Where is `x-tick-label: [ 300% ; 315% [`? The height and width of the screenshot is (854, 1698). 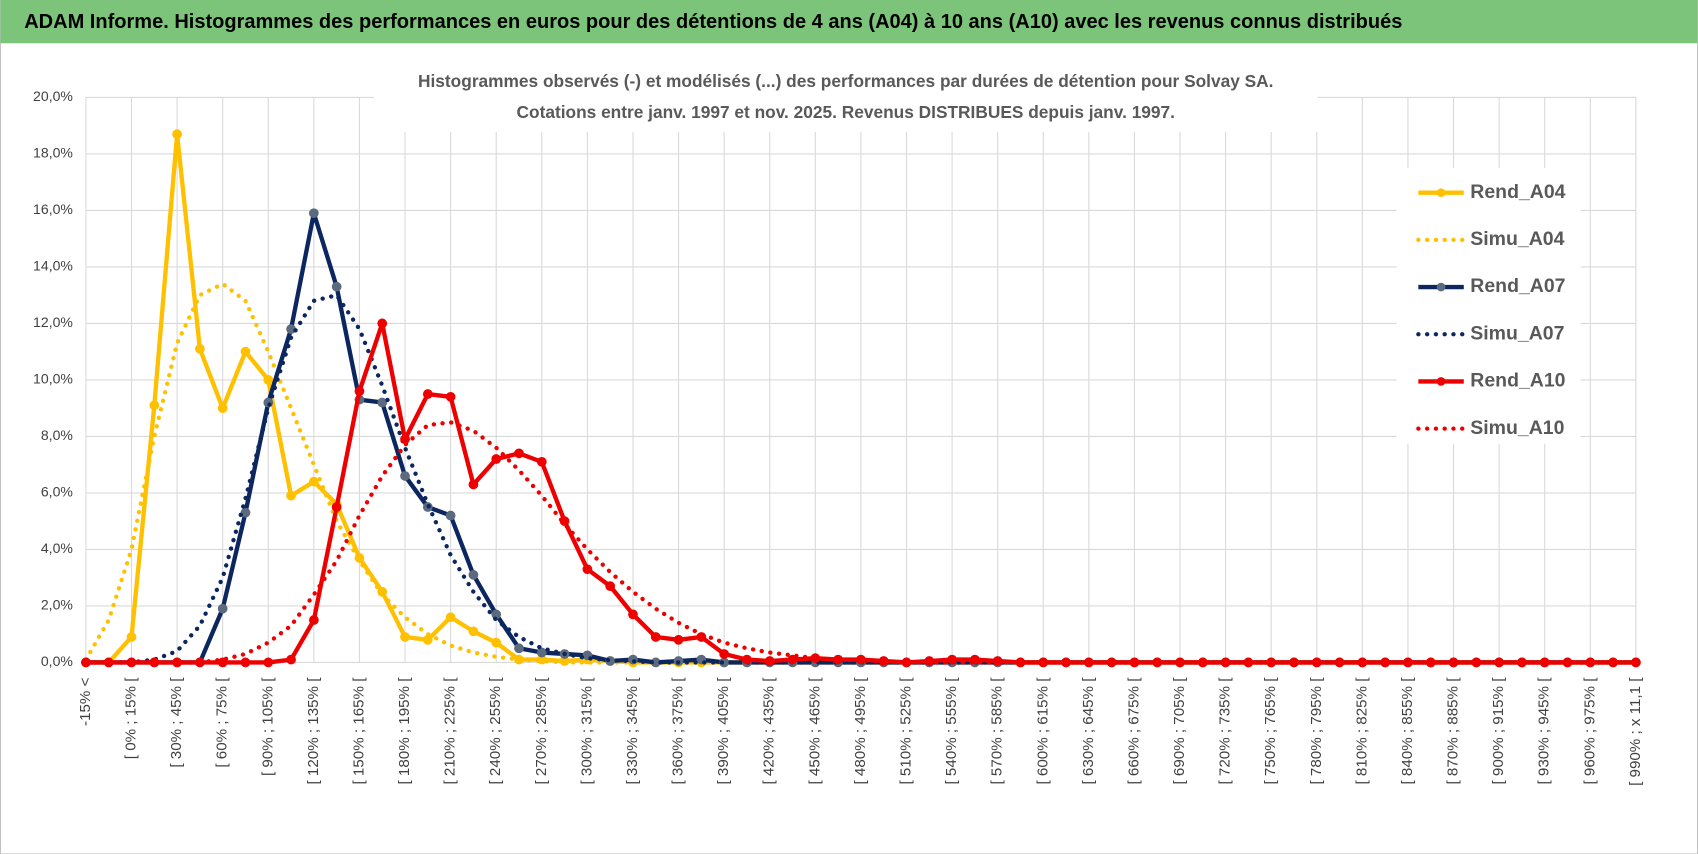 x-tick-label: [ 300% ; 315% [ is located at coordinates (586, 731).